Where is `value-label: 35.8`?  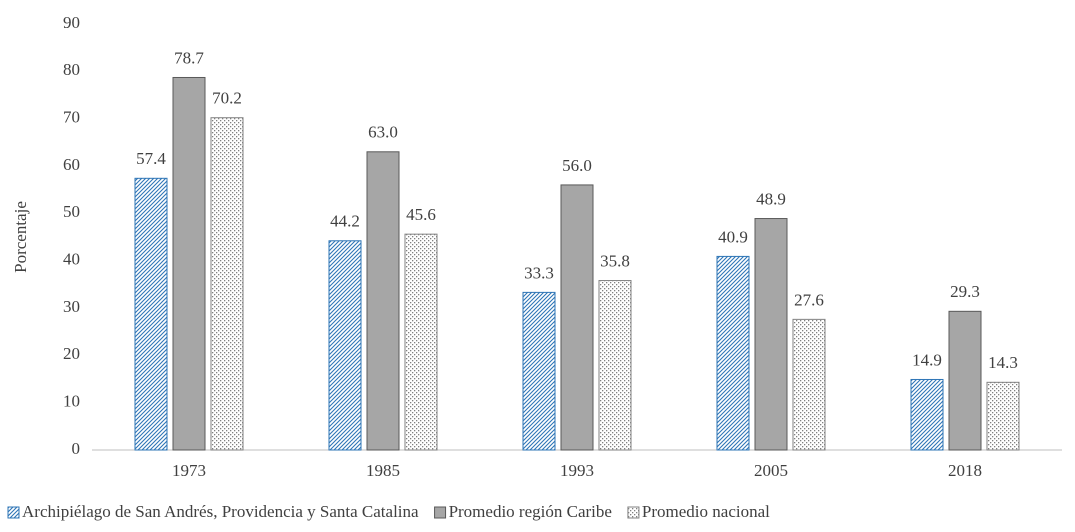 value-label: 35.8 is located at coordinates (615, 260).